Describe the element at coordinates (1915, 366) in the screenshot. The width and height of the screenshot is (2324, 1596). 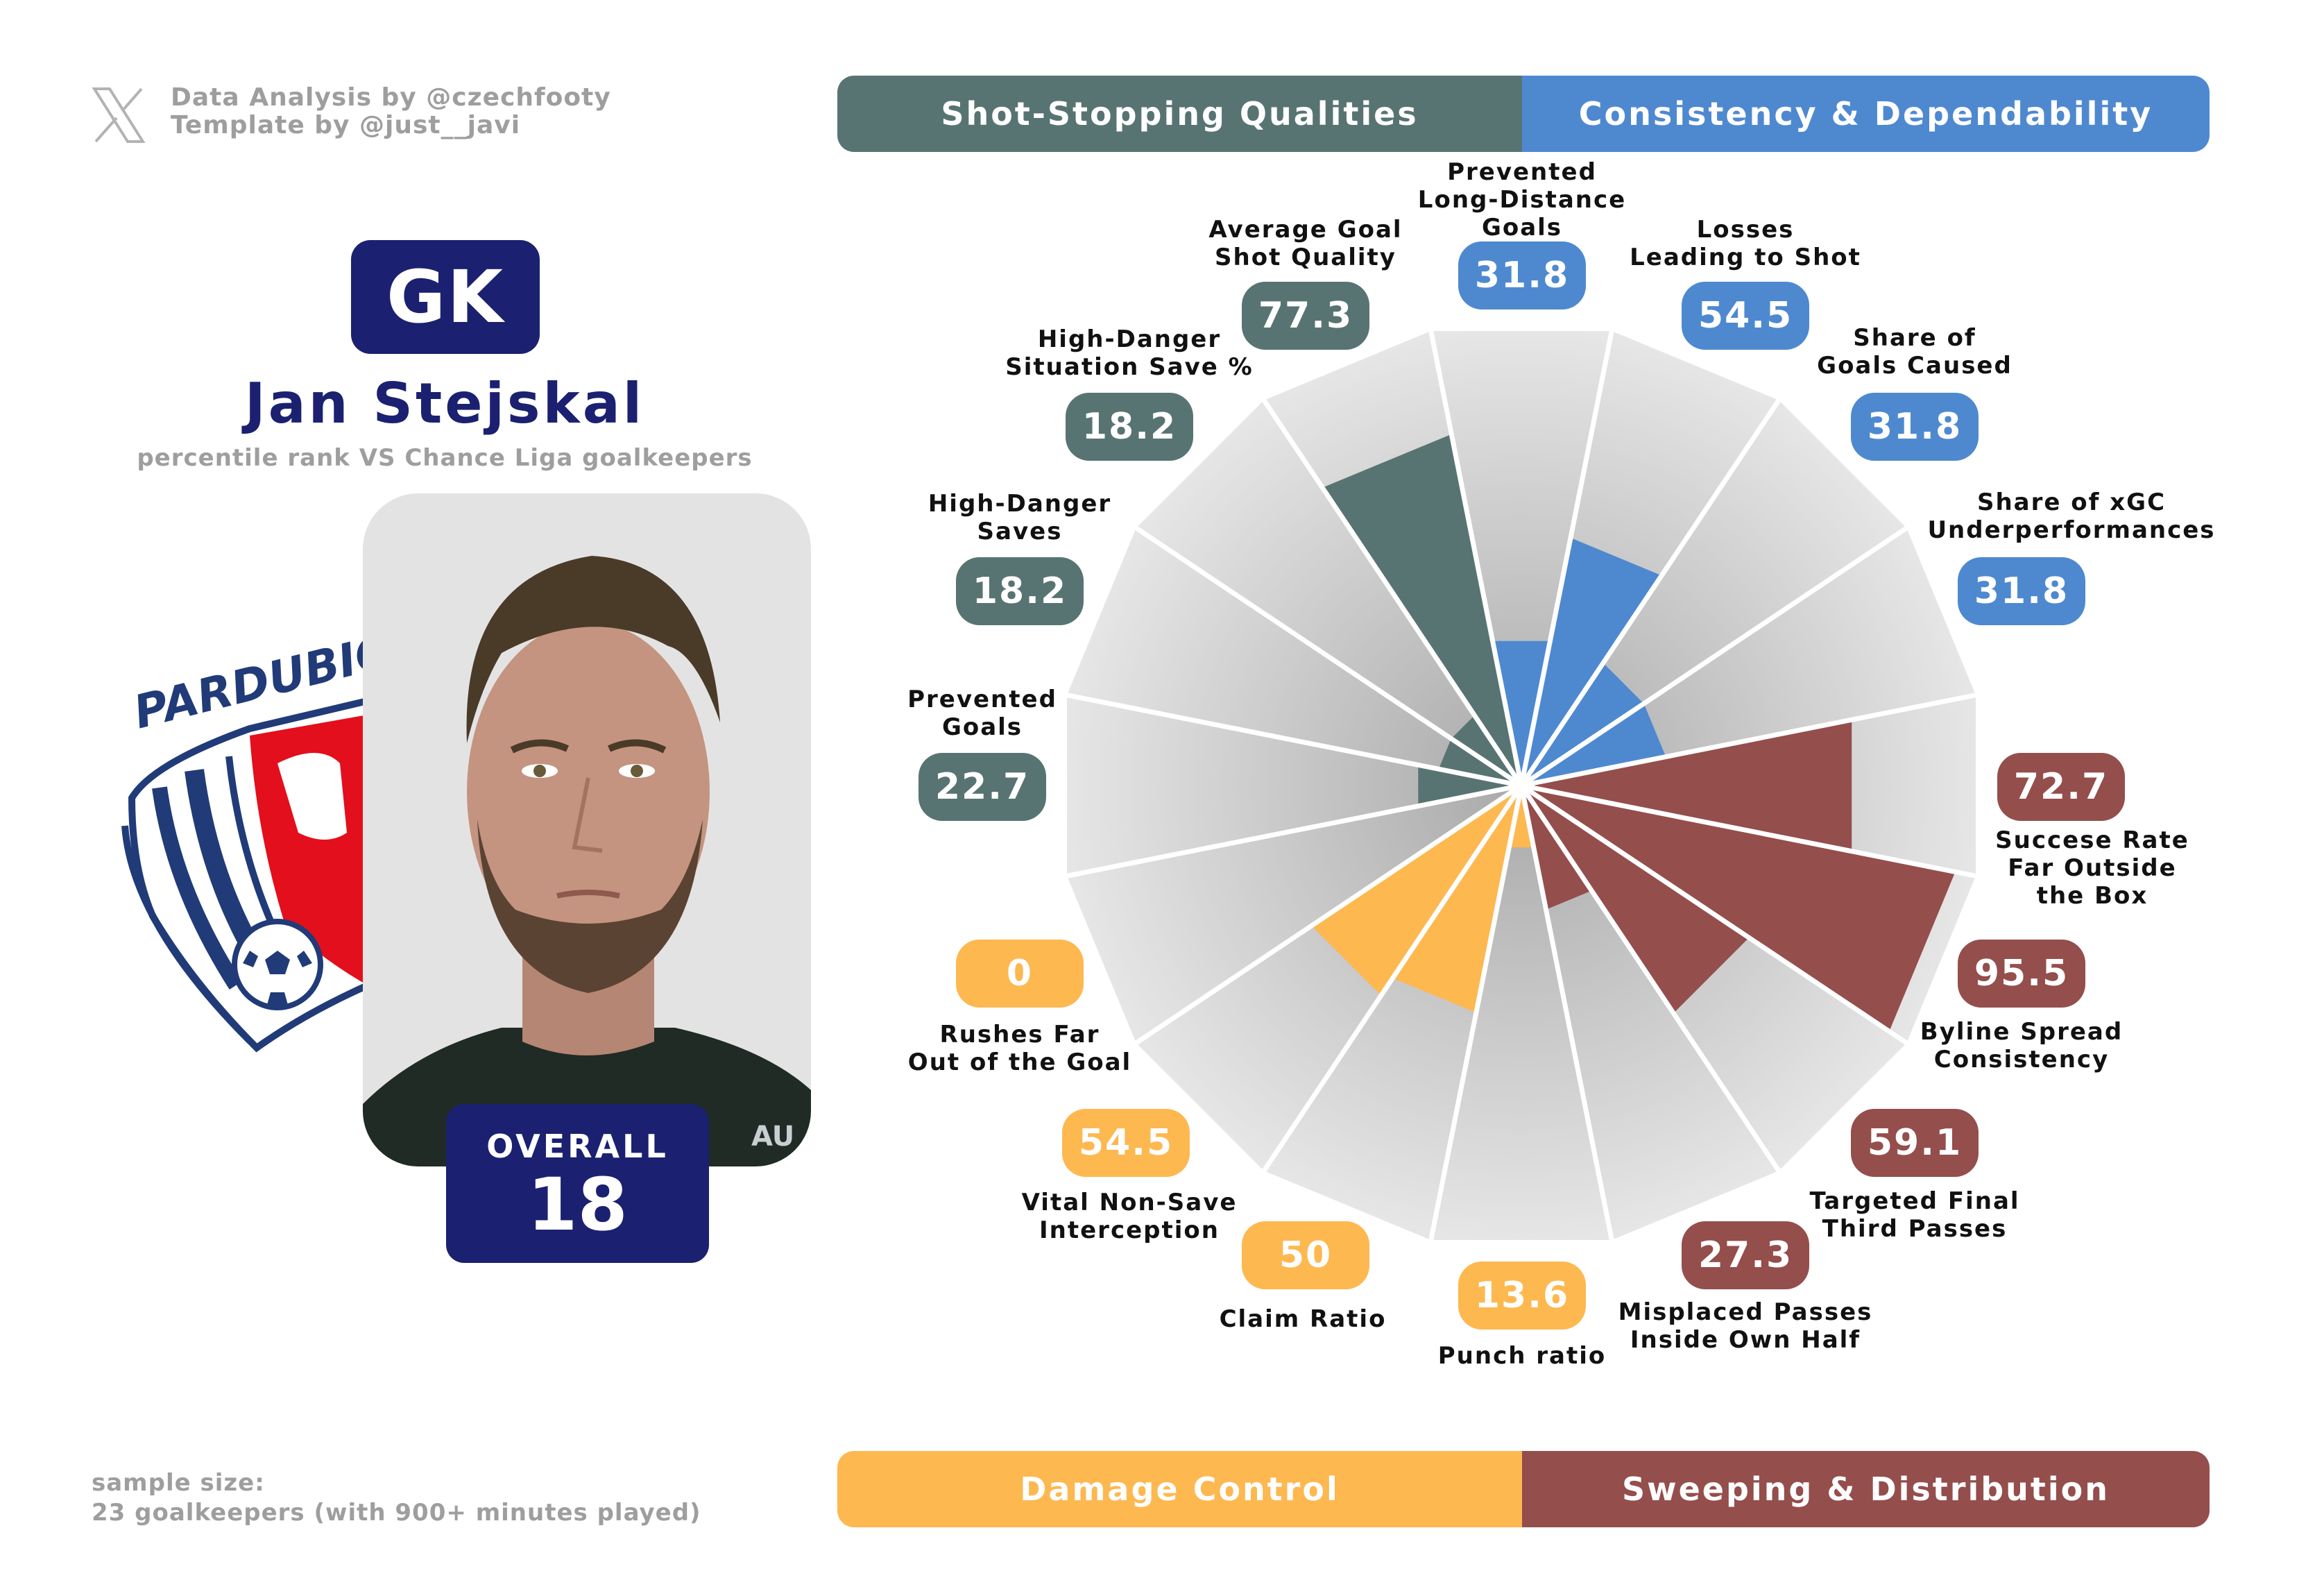
I see `metric-label-line: Goals Caused` at that location.